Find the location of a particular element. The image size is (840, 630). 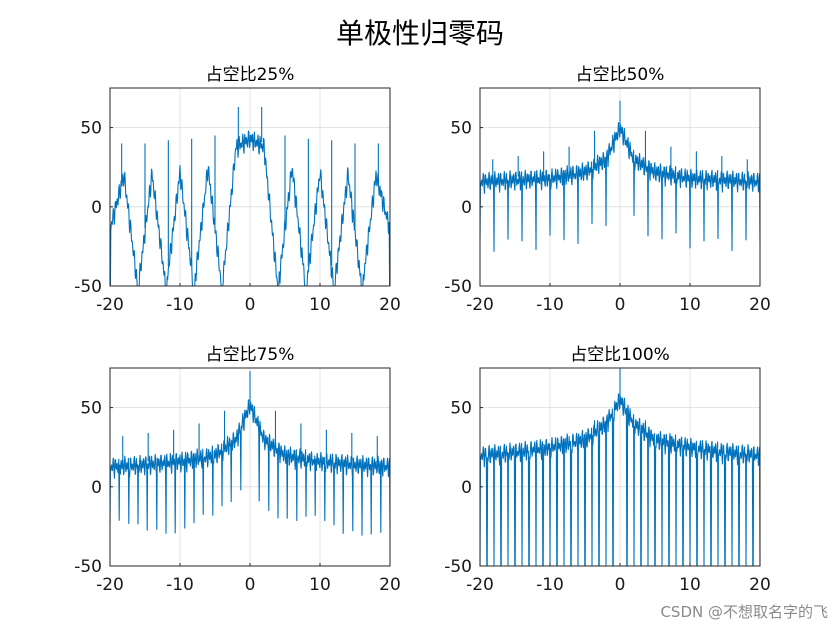

figure-suptitle: 单极性归零码 is located at coordinates (419, 33).